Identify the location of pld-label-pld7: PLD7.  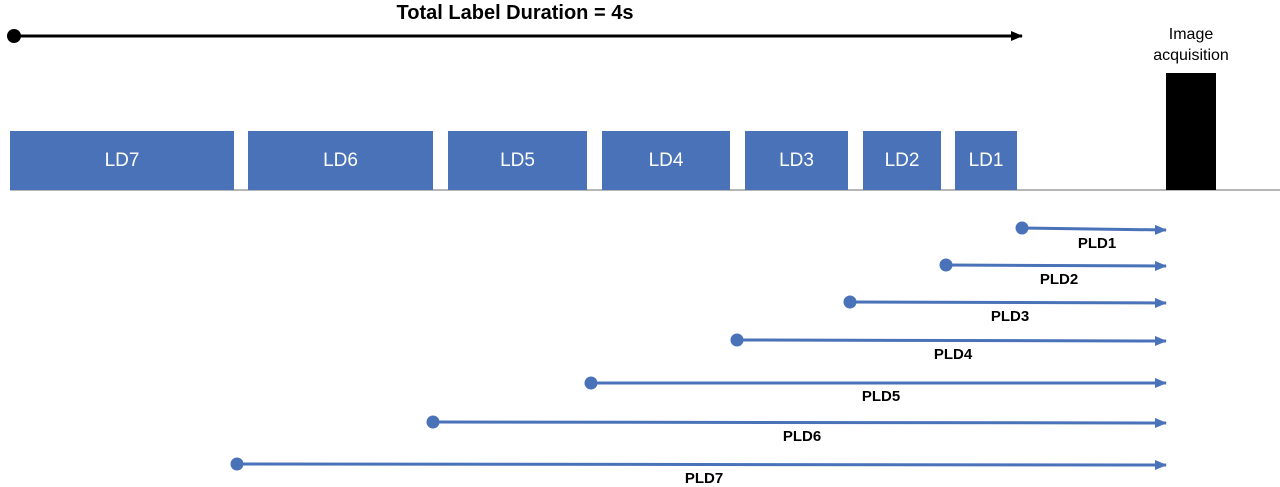
(704, 478).